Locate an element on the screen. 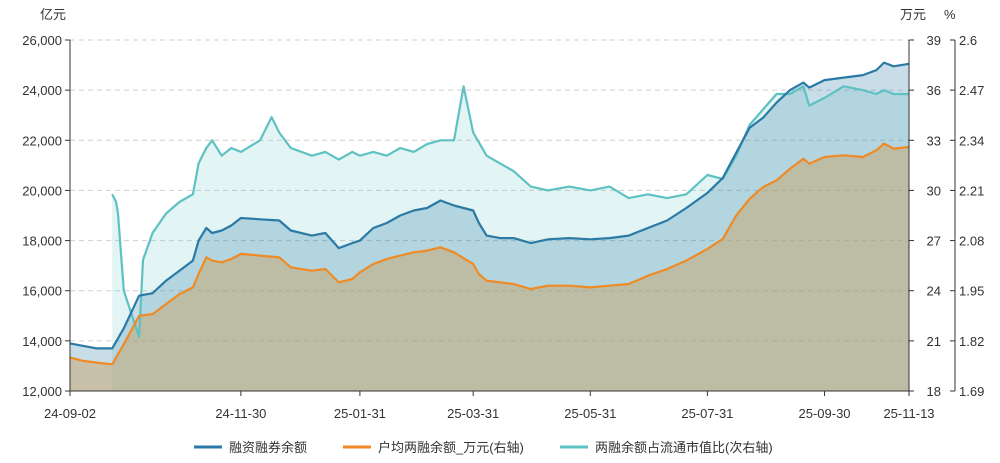  legend-label-market-ratio: 两融余额占流通市值比(次右轴) is located at coordinates (684, 447).